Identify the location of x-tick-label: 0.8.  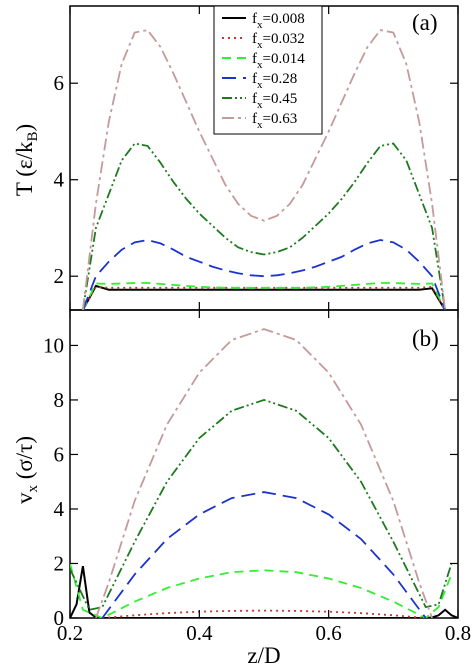
(458, 633).